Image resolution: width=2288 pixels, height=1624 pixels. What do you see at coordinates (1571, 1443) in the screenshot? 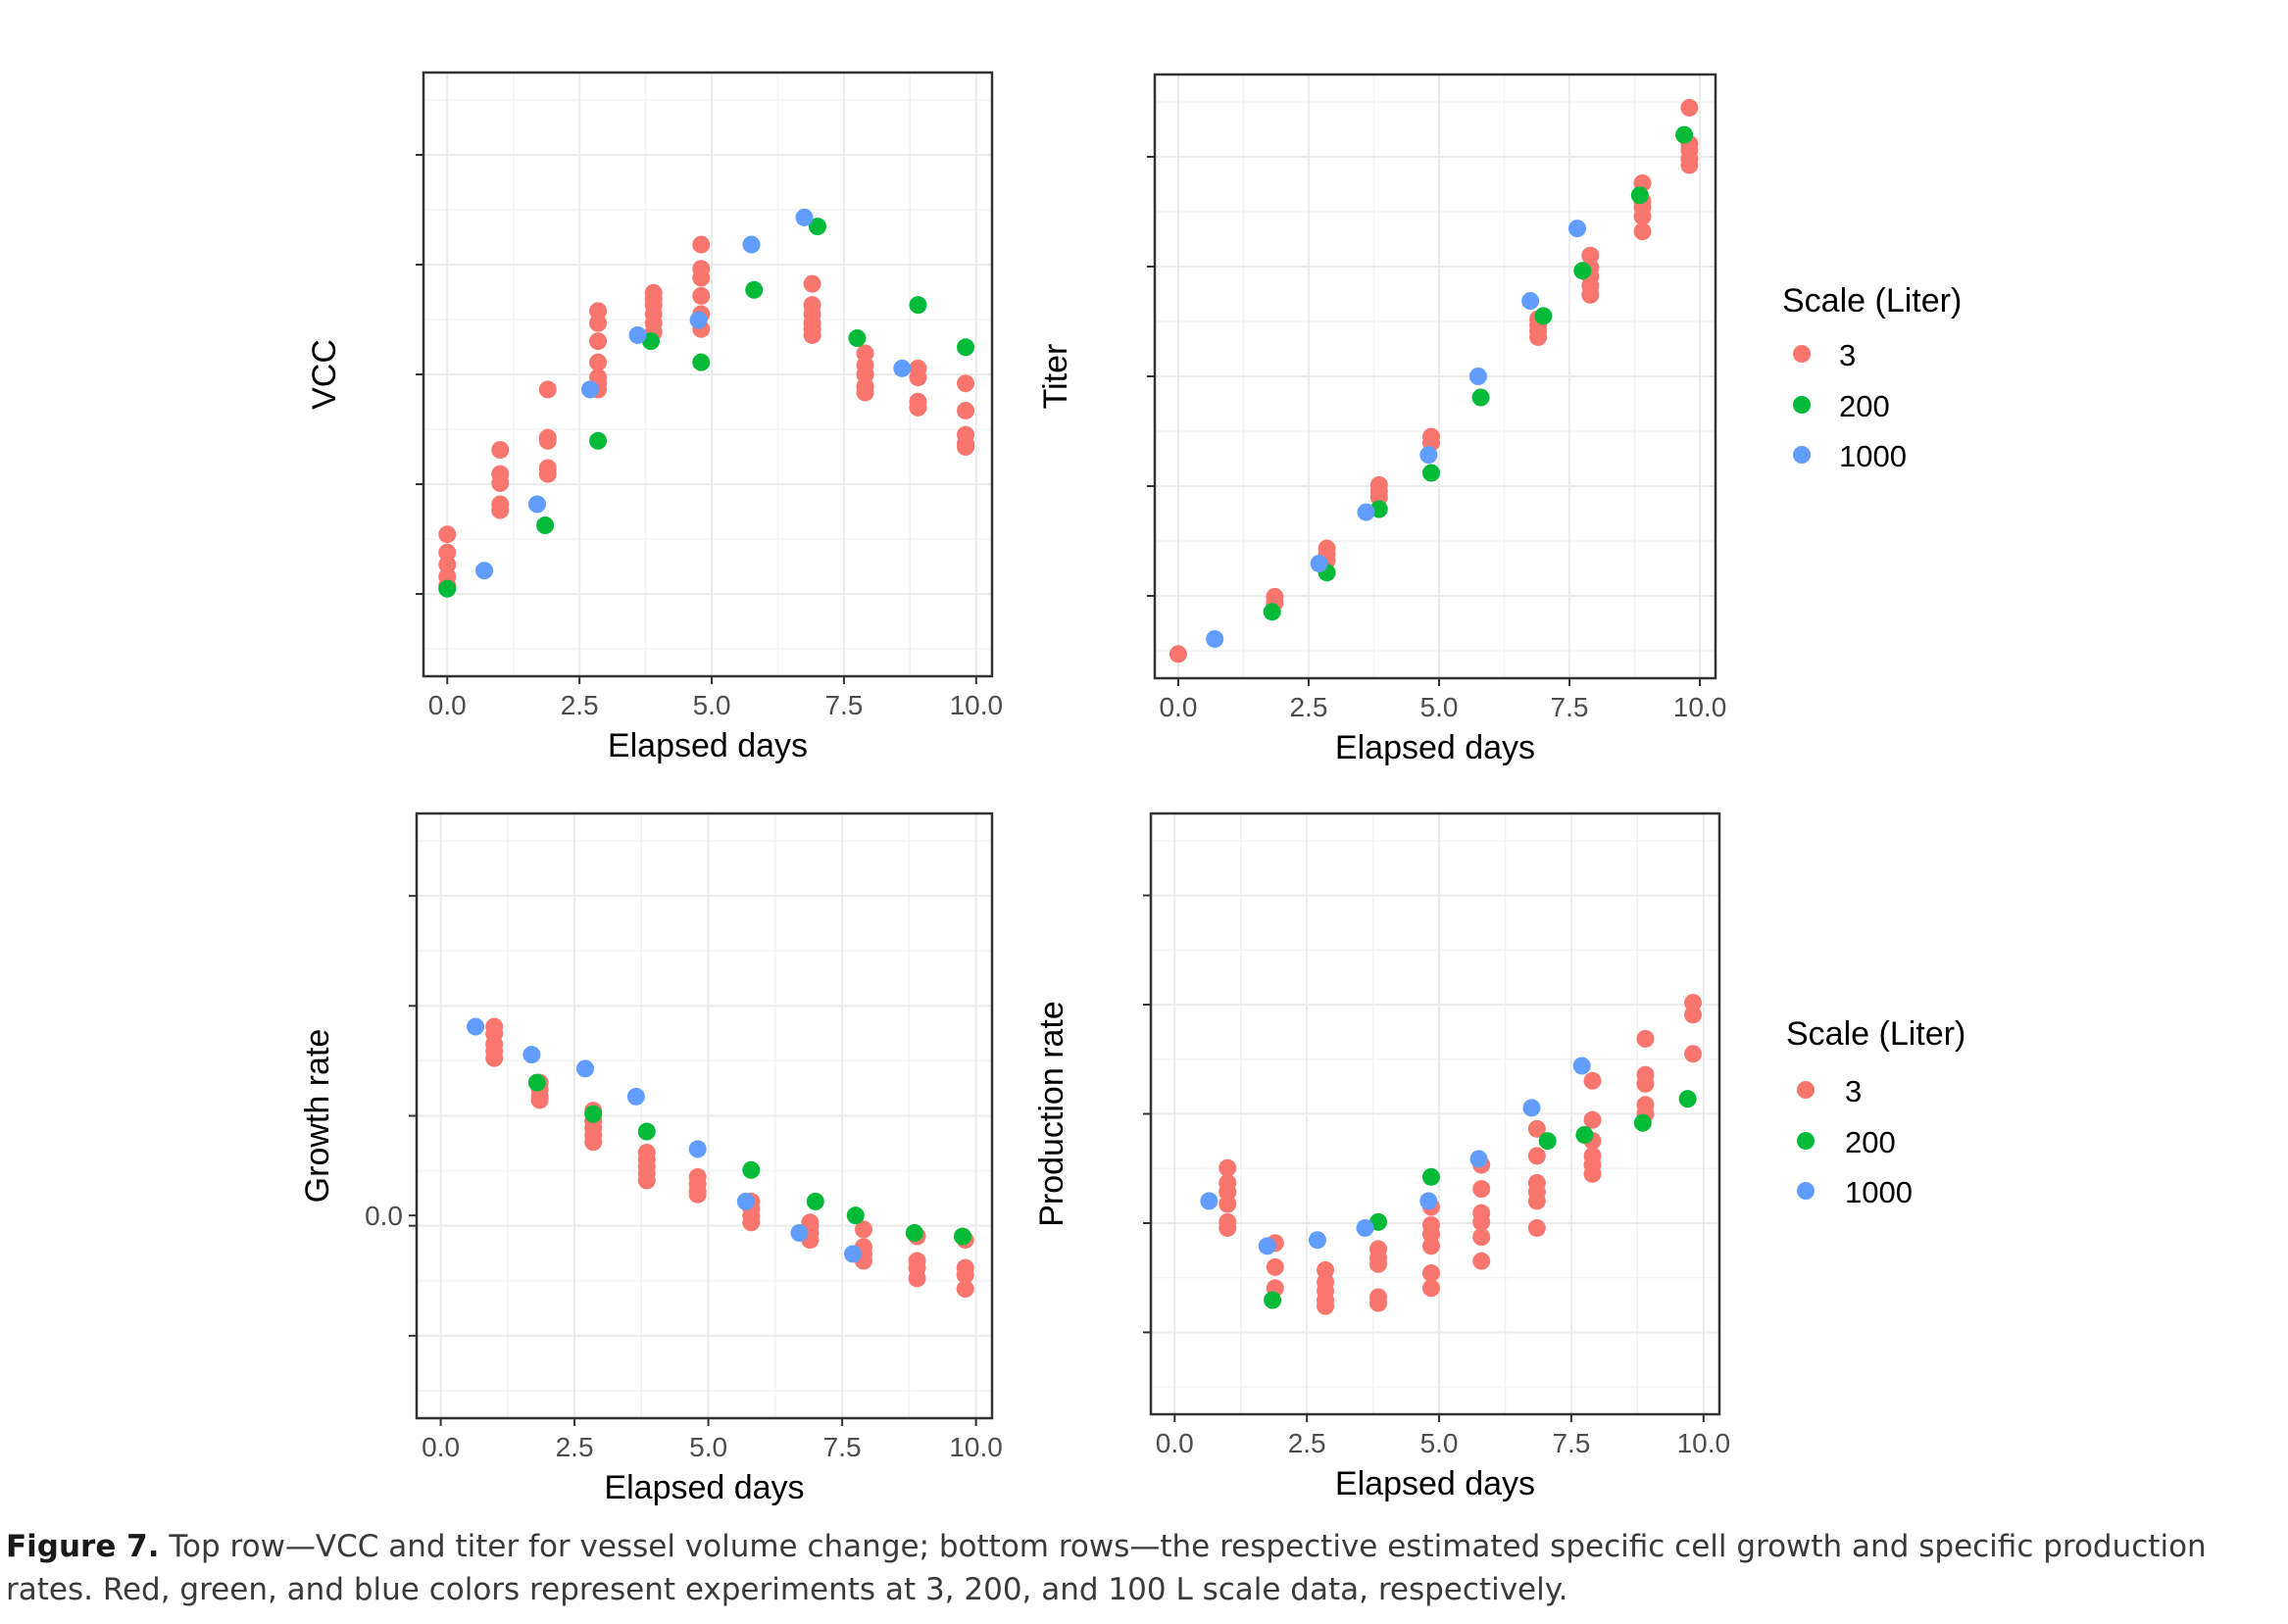
I see `x-tick-label: 7.5` at bounding box center [1571, 1443].